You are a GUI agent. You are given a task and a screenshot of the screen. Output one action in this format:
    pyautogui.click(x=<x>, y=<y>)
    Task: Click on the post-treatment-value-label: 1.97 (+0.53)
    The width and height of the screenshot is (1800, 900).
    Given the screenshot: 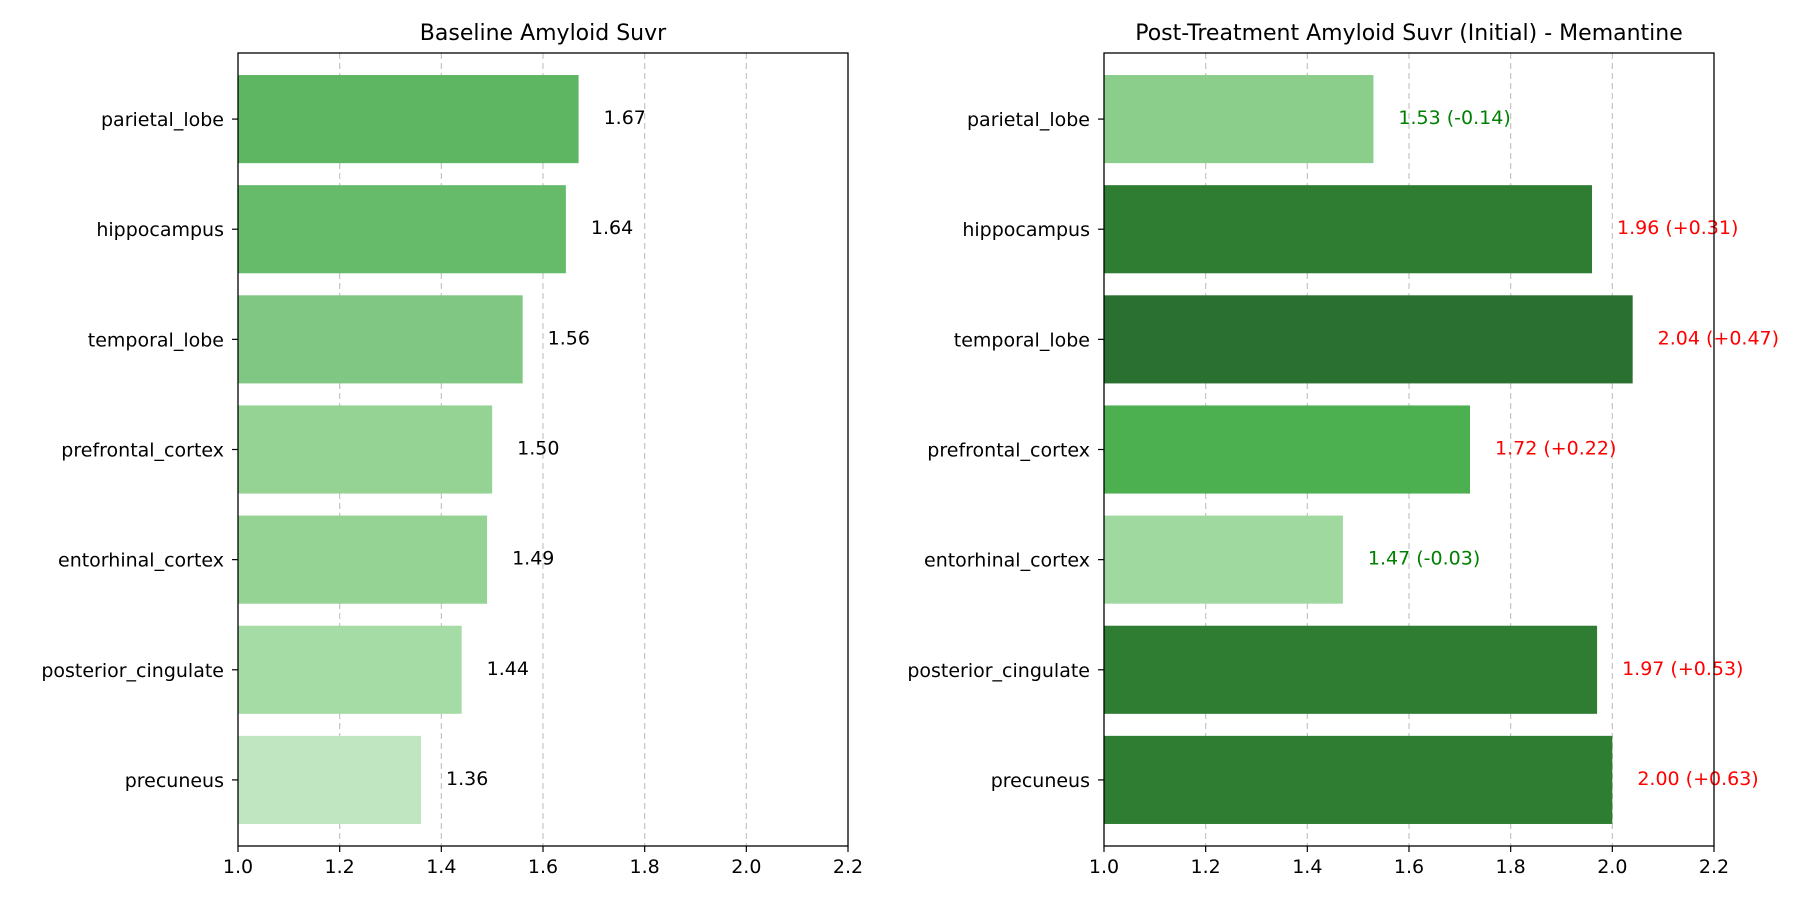 What is the action you would take?
    pyautogui.click(x=1682, y=669)
    